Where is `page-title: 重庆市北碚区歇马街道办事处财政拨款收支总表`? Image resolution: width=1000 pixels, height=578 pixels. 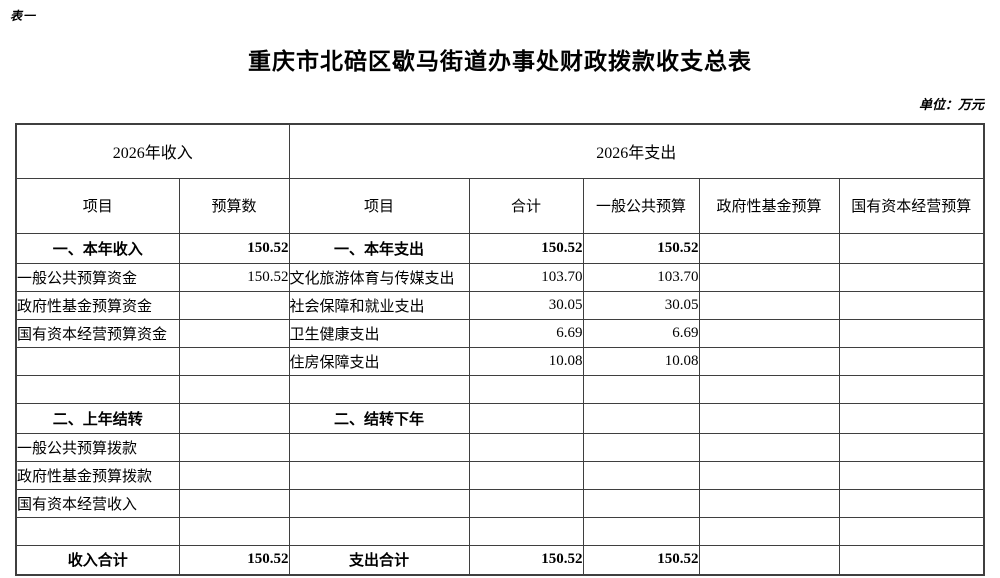
page-title: 重庆市北碚区歇马街道办事处财政拨款收支总表 is located at coordinates (500, 61).